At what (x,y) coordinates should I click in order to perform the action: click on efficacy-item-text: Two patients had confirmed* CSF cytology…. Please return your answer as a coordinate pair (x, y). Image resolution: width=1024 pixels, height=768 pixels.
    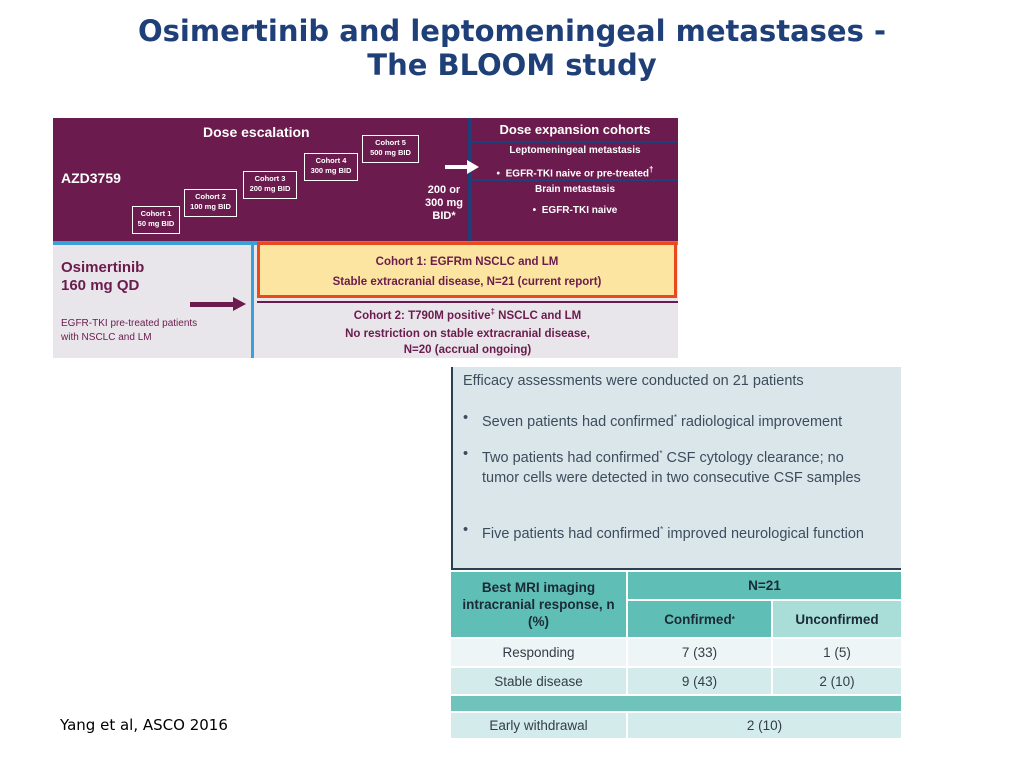
    Looking at the image, I should click on (682, 466).